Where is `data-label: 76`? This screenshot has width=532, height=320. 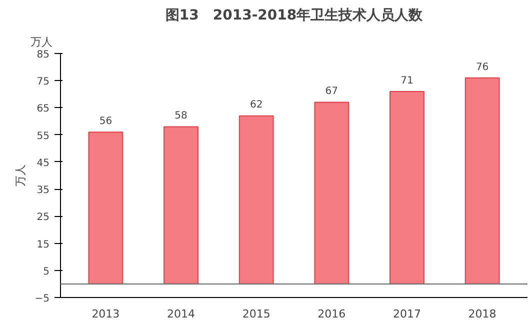 data-label: 76 is located at coordinates (482, 67).